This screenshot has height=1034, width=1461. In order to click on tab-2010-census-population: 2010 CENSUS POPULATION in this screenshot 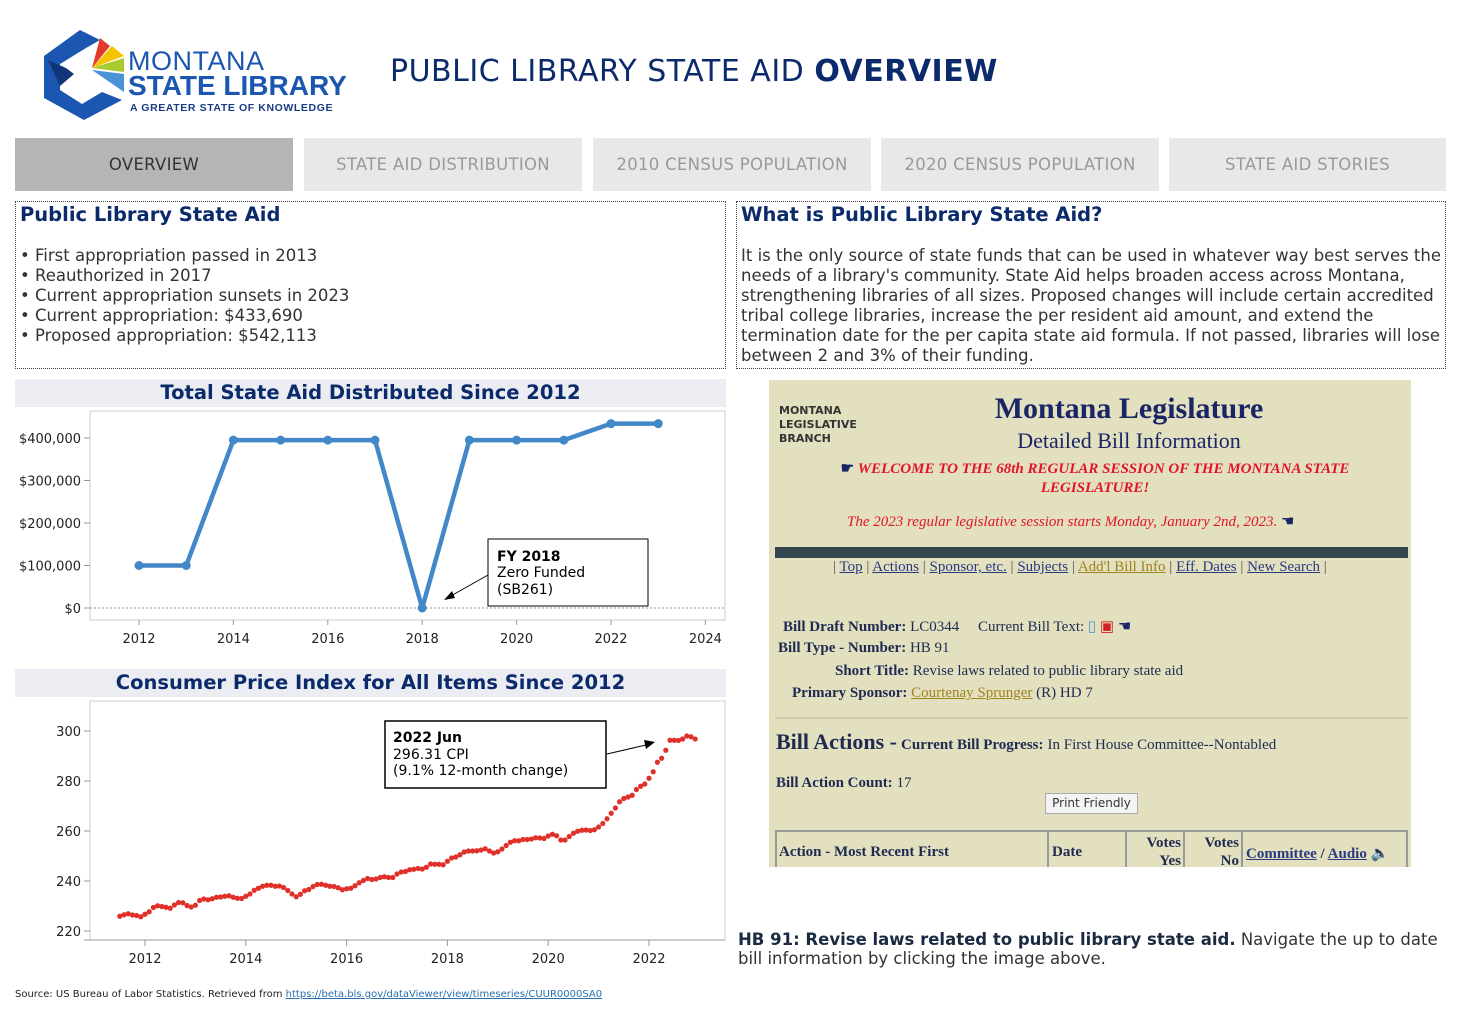, I will do `click(732, 164)`.